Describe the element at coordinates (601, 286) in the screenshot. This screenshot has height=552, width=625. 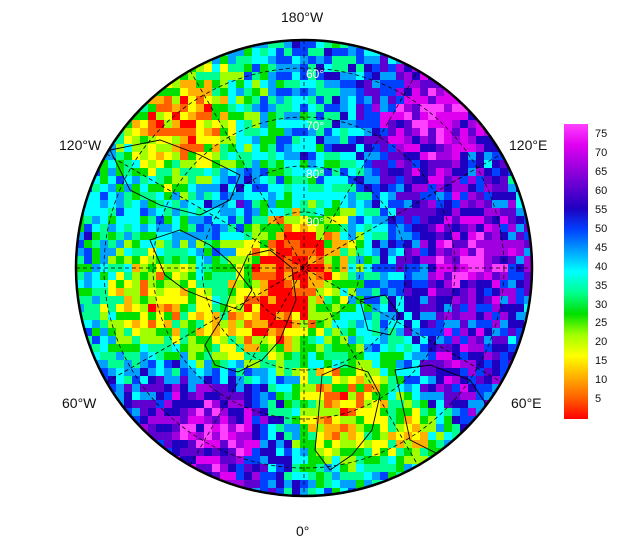
I see `colorbar-tick-label: 35` at that location.